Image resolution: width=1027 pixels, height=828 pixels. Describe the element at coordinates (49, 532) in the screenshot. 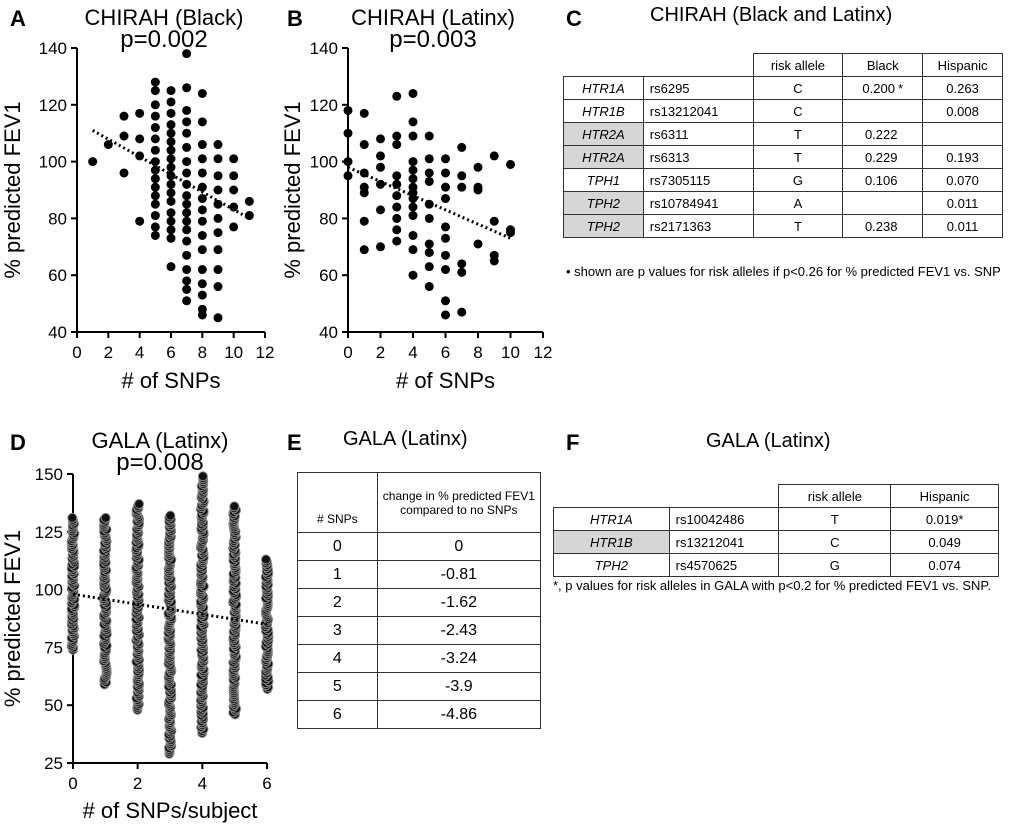

I see `y-tick-label: 125` at that location.